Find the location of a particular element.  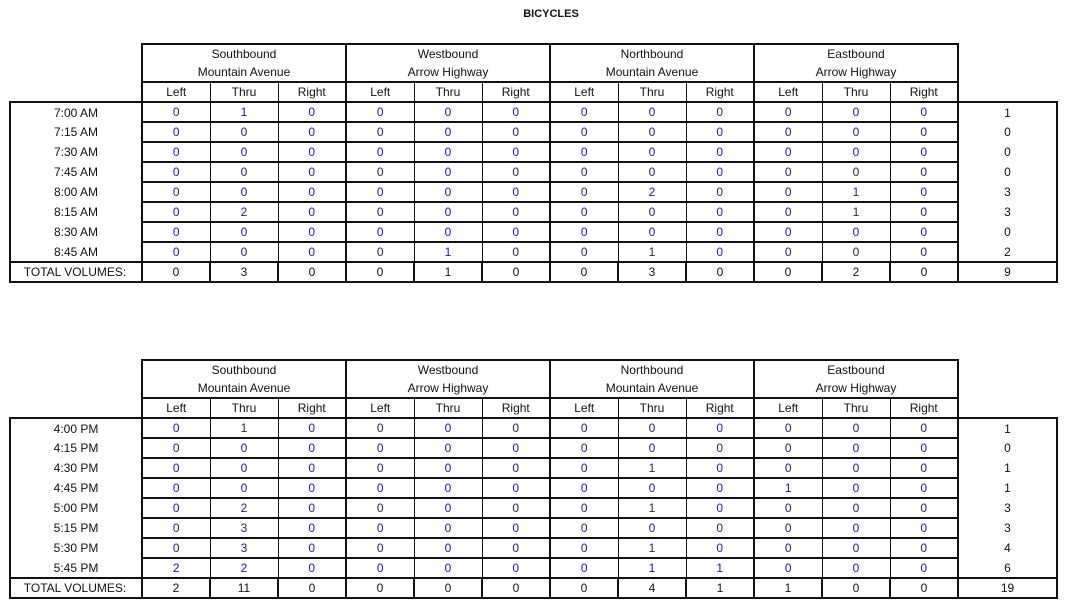

count-cell: 2 is located at coordinates (652, 192).